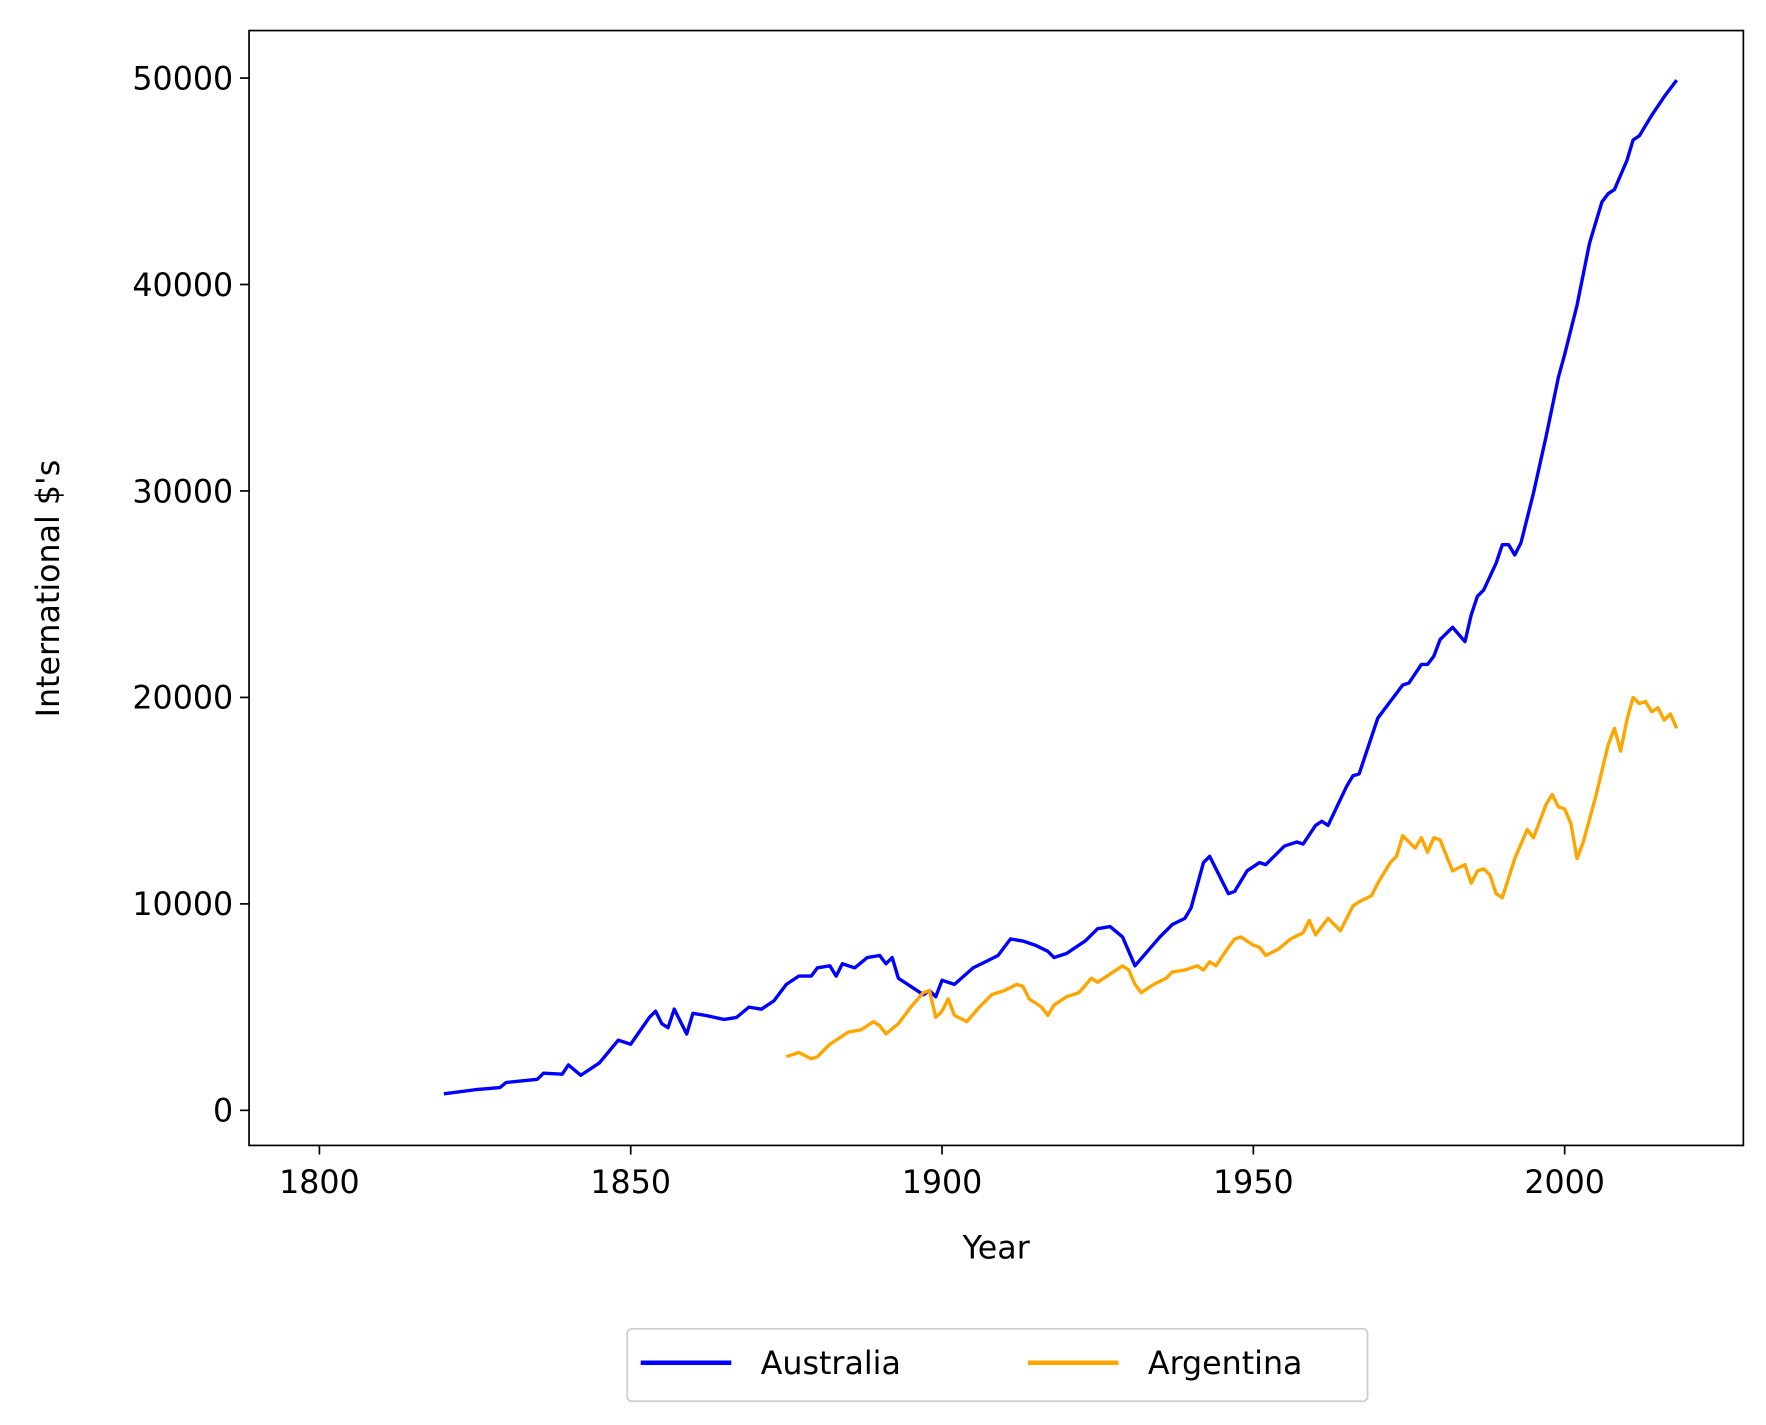 The width and height of the screenshot is (1766, 1425). I want to click on x-tick-label: 1800, so click(319, 1183).